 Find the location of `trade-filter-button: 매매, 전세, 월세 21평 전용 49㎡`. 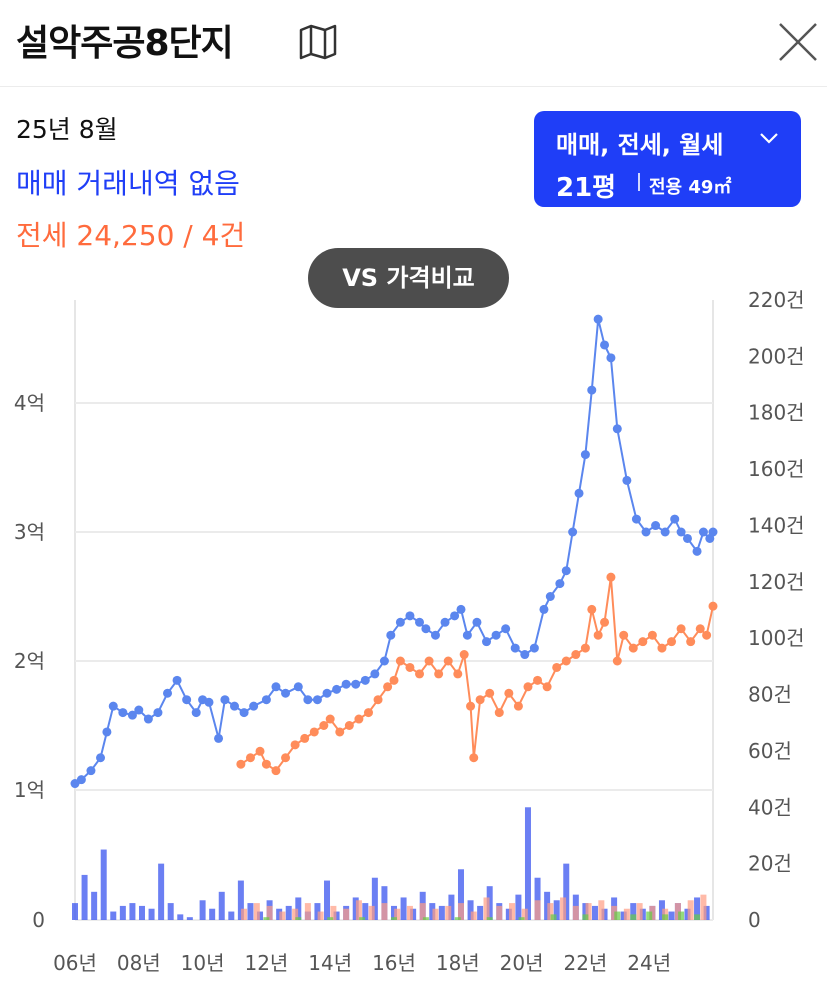

trade-filter-button: 매매, 전세, 월세 21평 전용 49㎡ is located at coordinates (667, 159).